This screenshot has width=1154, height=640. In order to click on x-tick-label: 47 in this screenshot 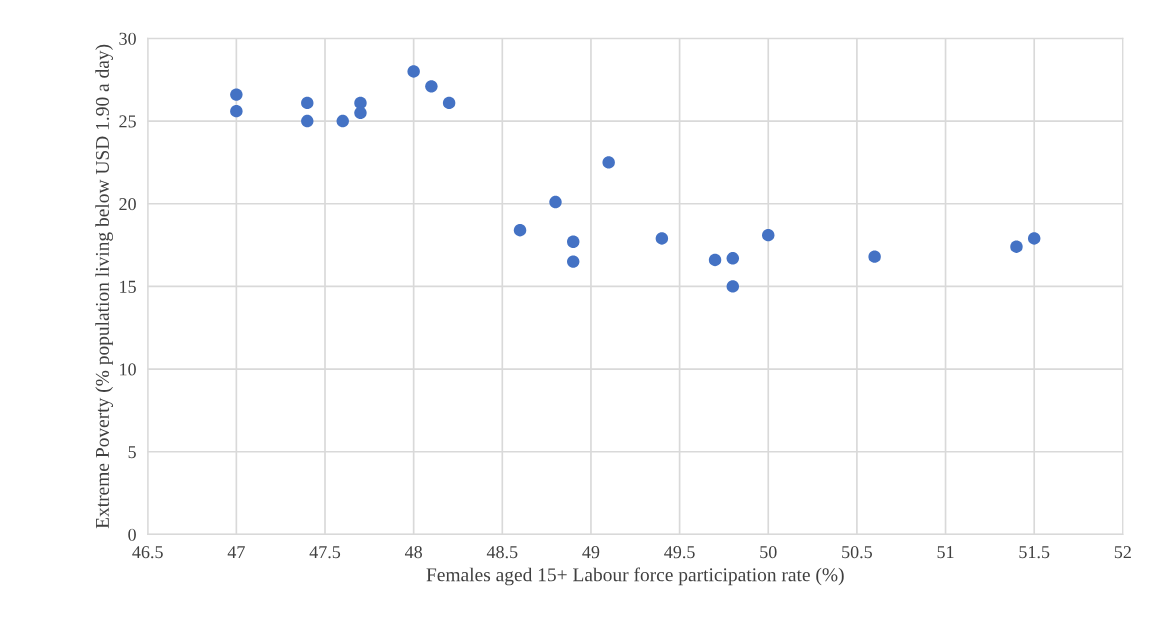, I will do `click(236, 552)`.